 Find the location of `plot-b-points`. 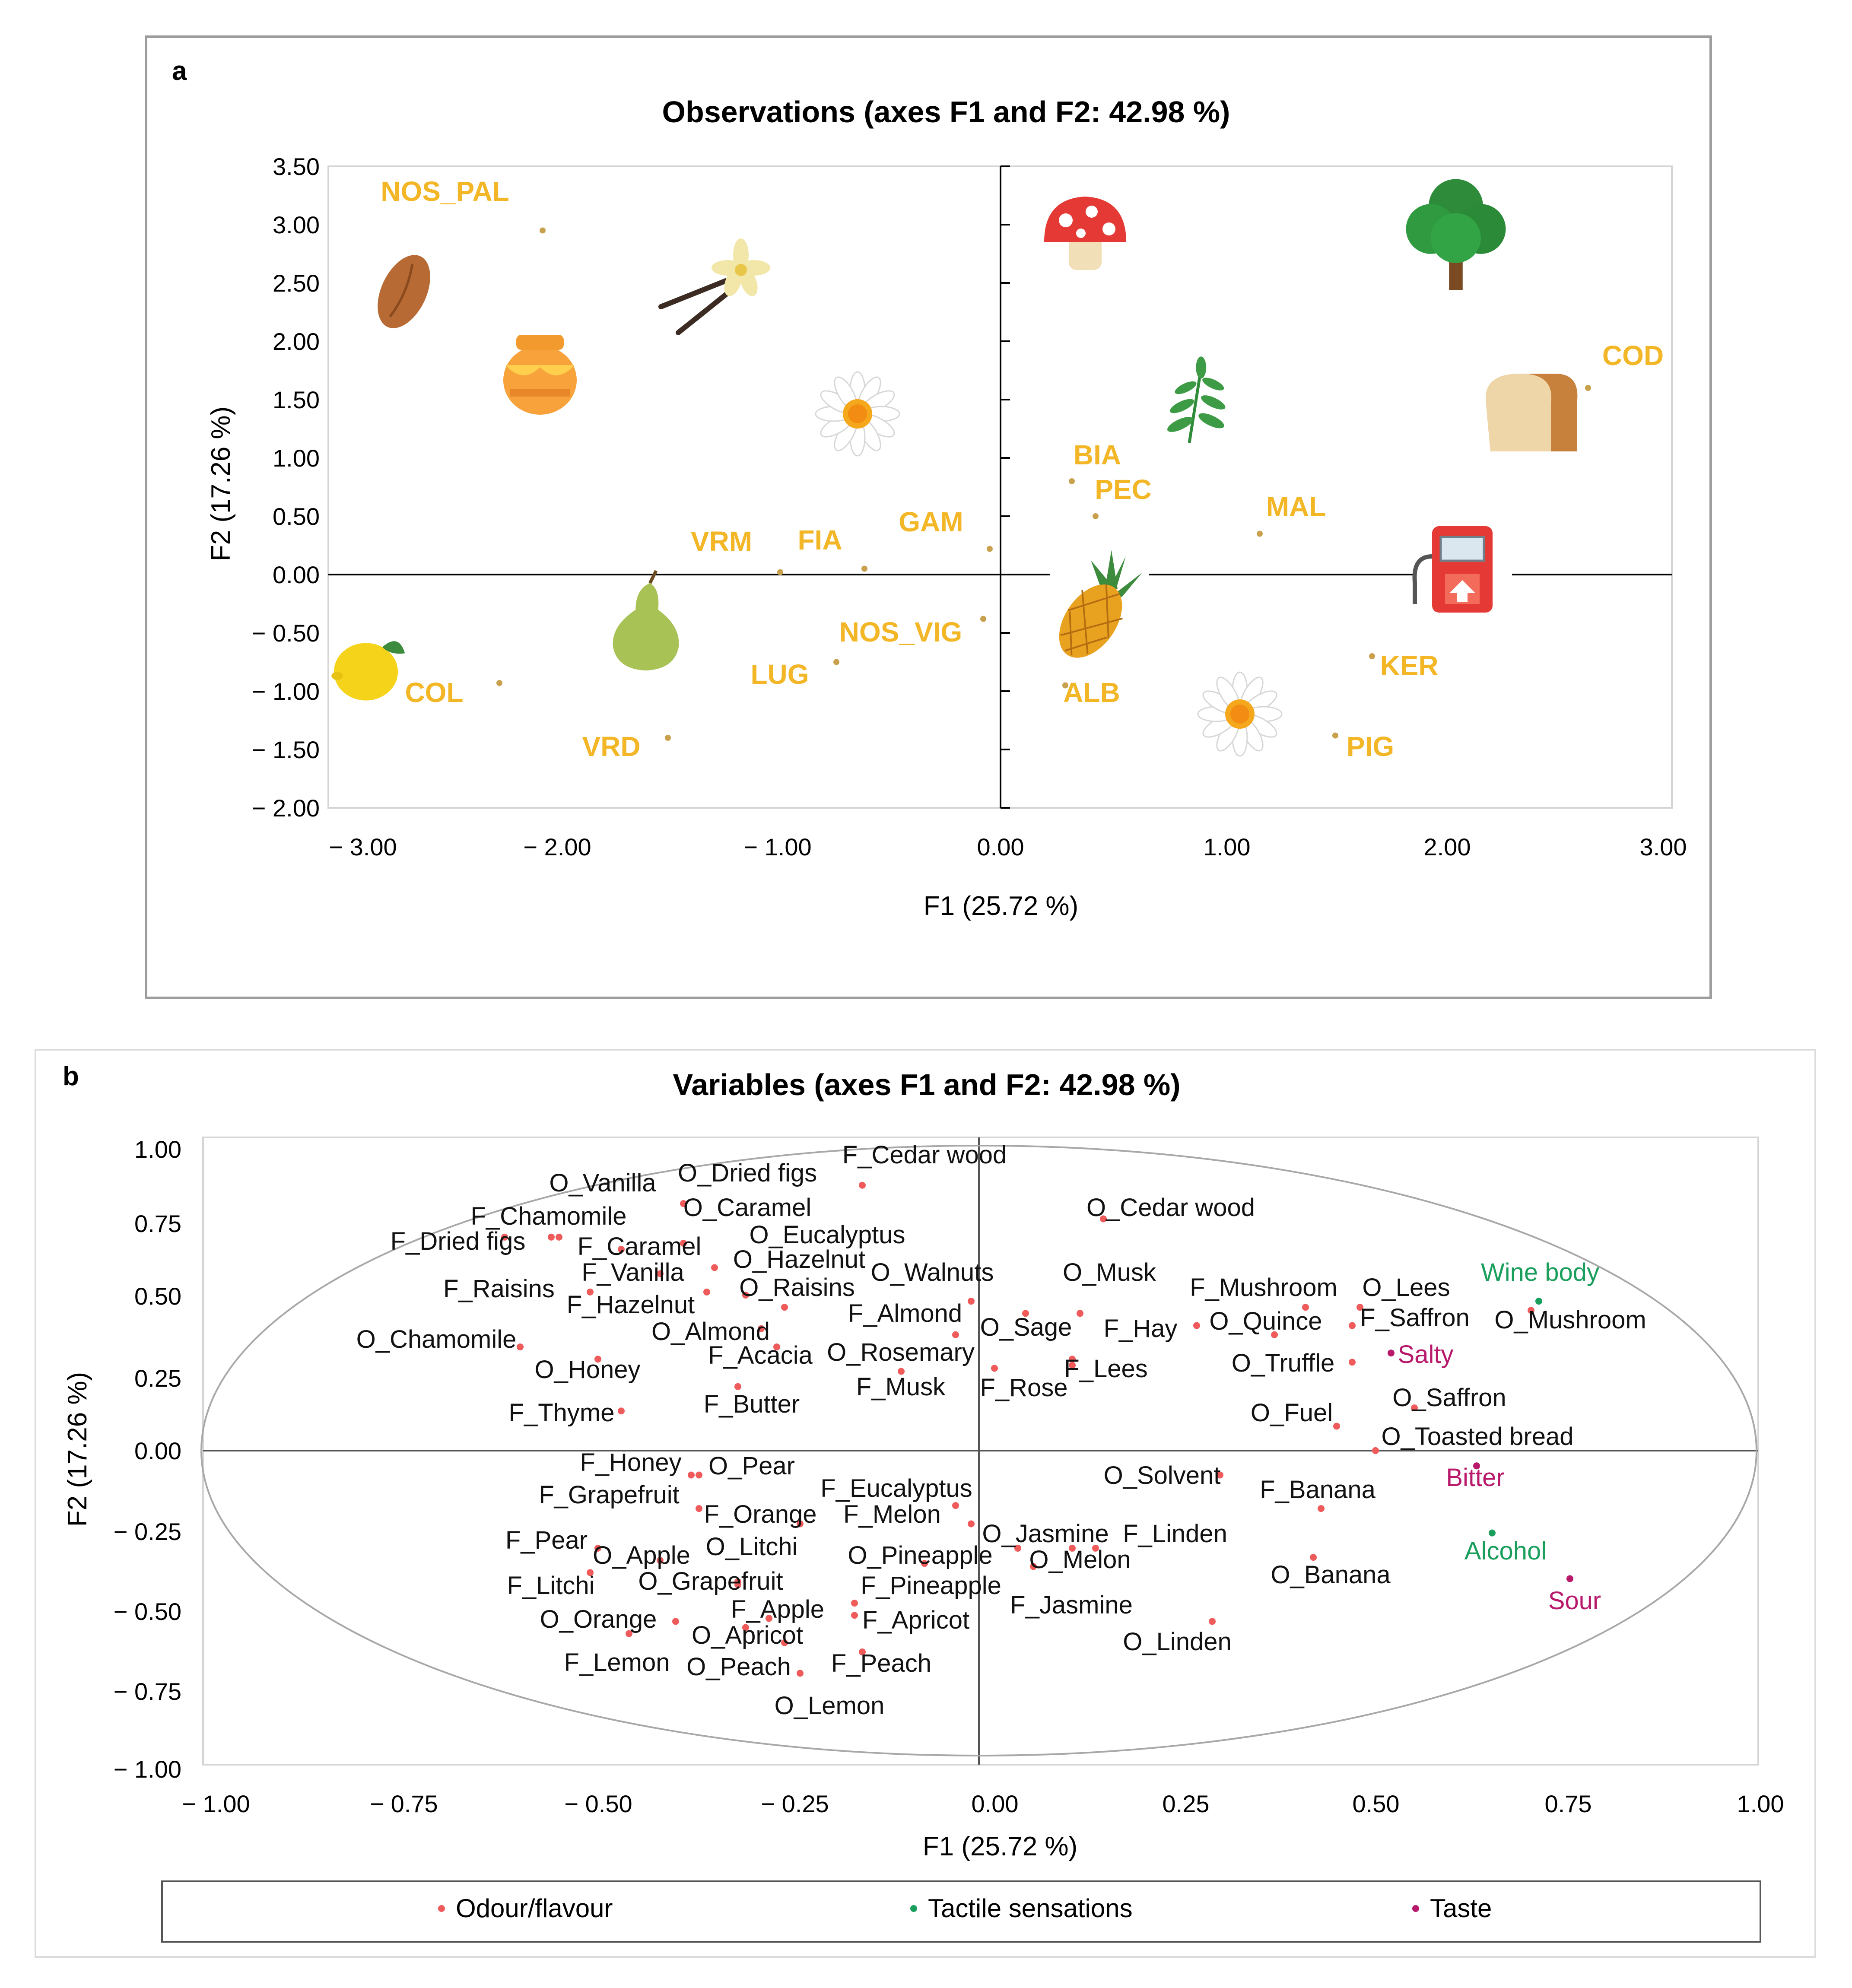

plot-b-points is located at coordinates (1037, 1429).